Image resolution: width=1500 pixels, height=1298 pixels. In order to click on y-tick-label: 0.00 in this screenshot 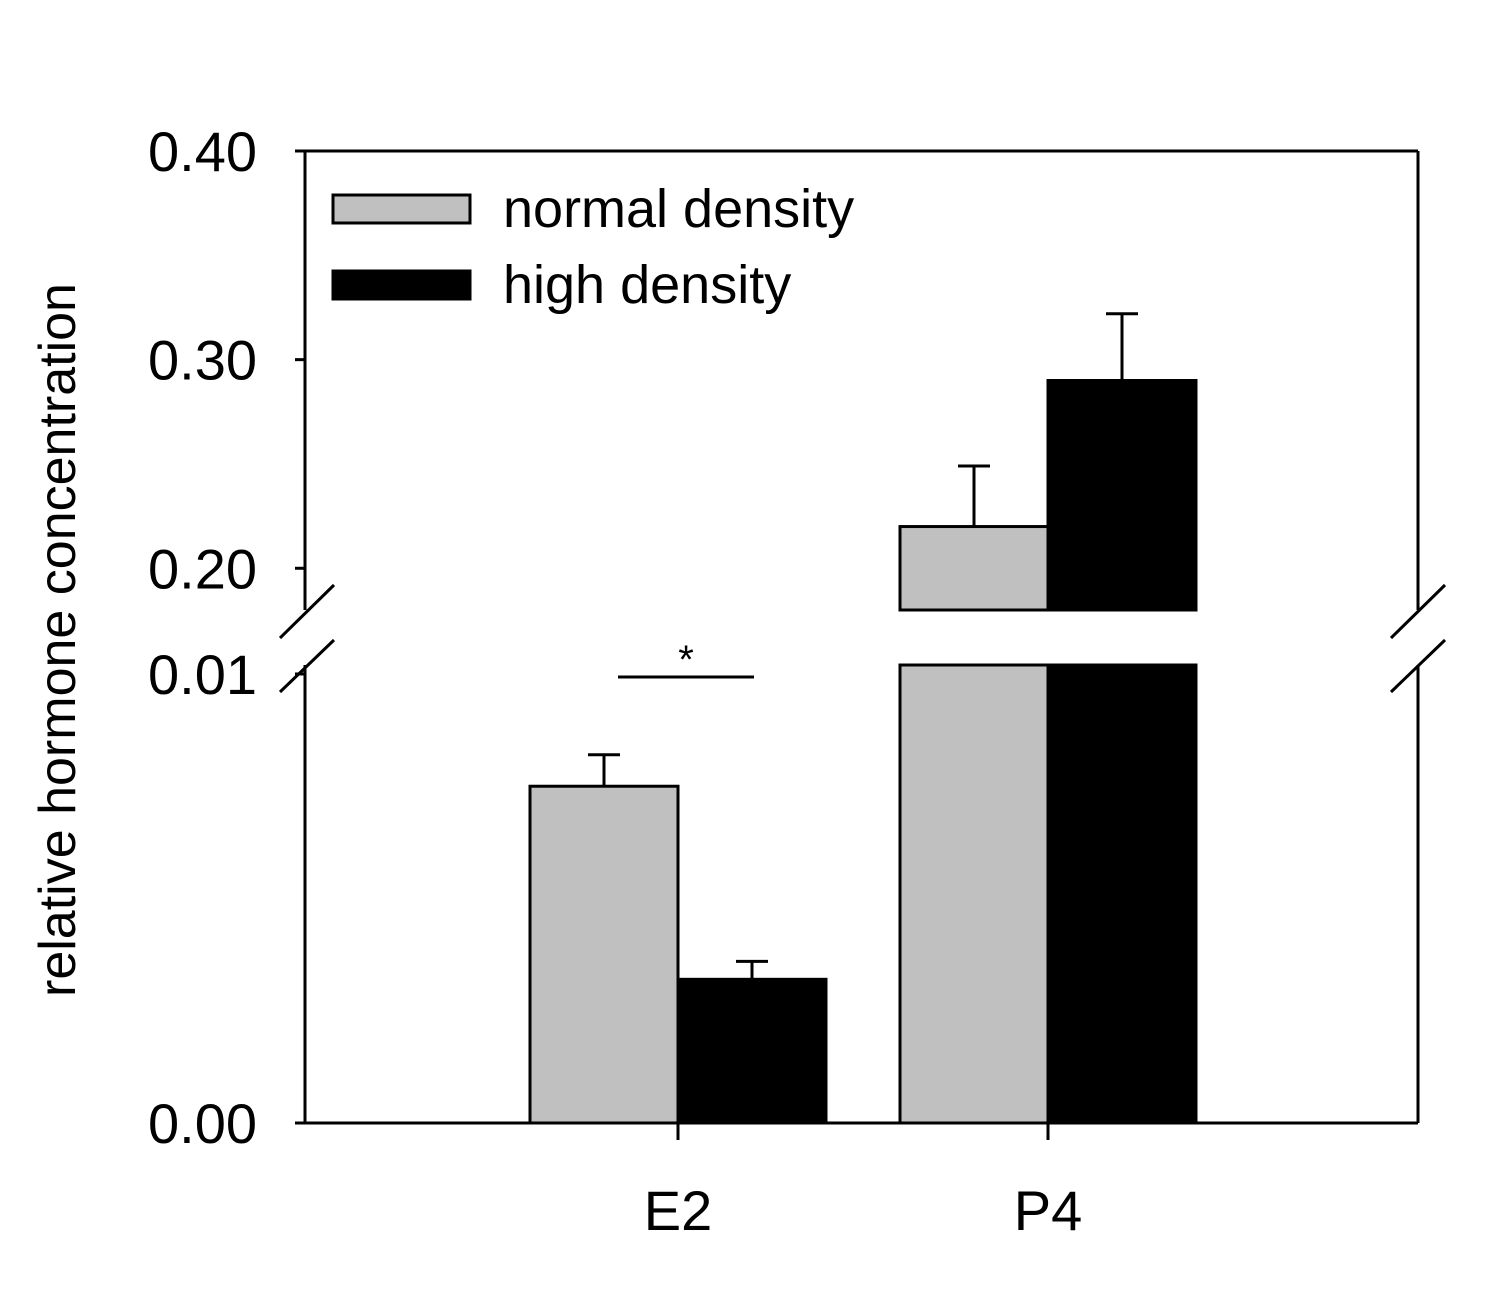, I will do `click(202, 1123)`.